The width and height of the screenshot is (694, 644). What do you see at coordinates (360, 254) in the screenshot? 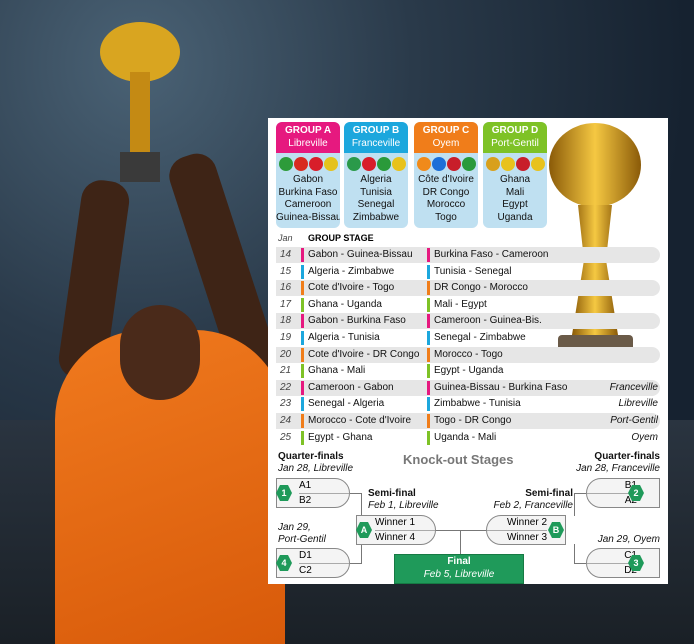
I see `match-1: Gabon - Guinea-Bissau` at bounding box center [360, 254].